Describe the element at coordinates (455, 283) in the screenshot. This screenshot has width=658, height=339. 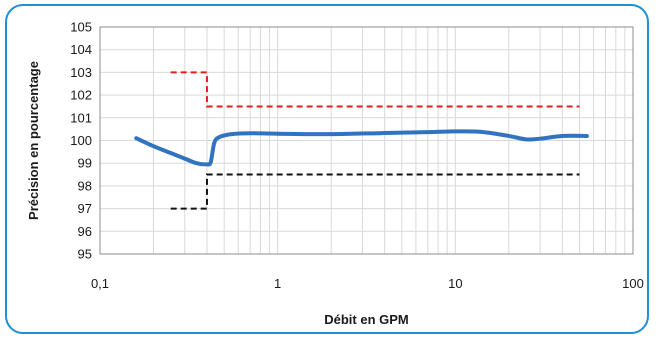
I see `x-tick-label: 10` at that location.